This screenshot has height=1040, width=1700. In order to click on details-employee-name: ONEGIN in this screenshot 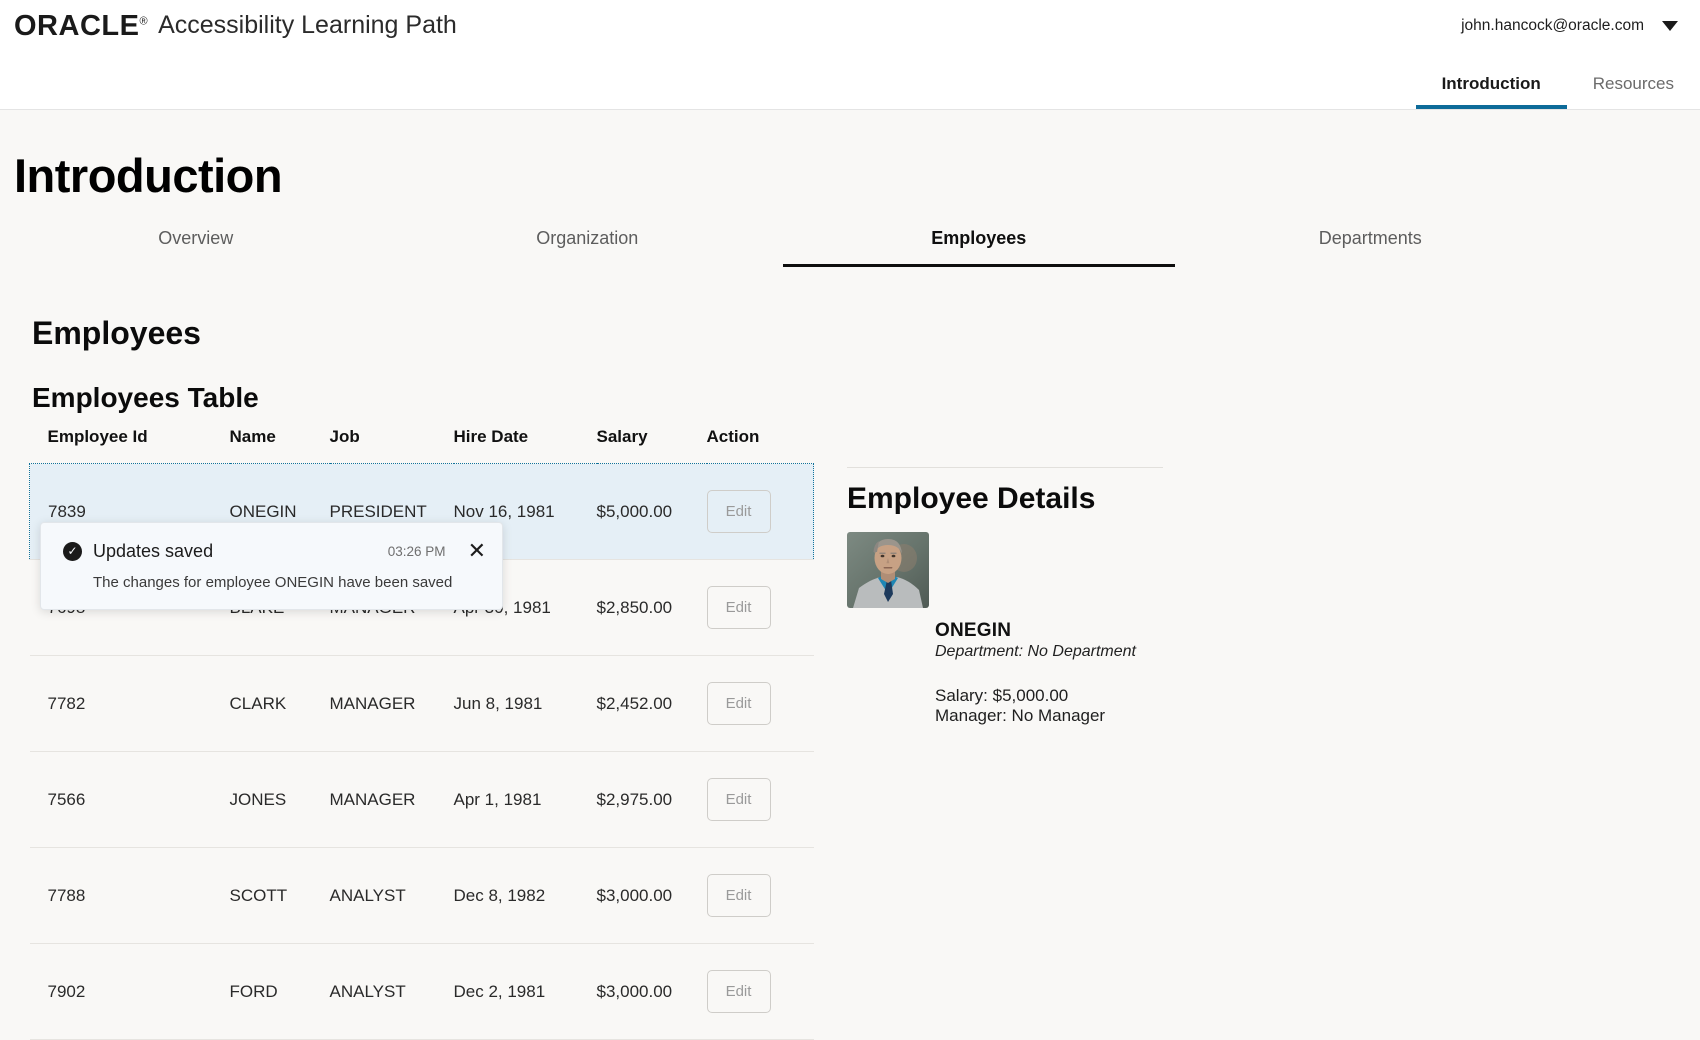, I will do `click(973, 630)`.